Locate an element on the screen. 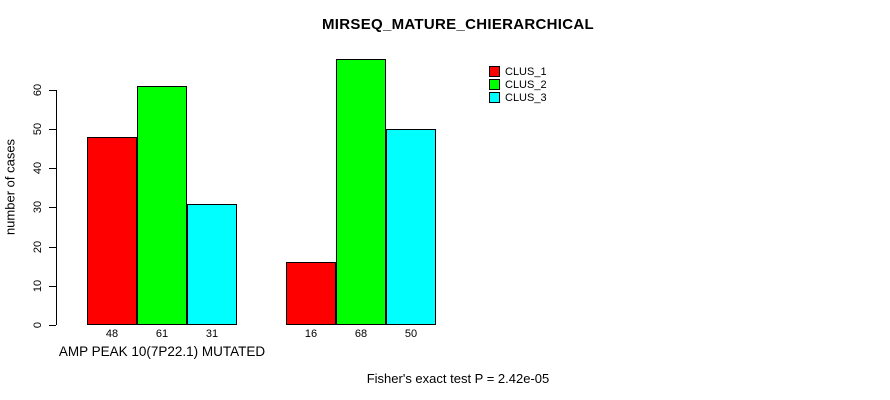 The height and width of the screenshot is (400, 890). bar-clus_2-group1 is located at coordinates (162, 205).